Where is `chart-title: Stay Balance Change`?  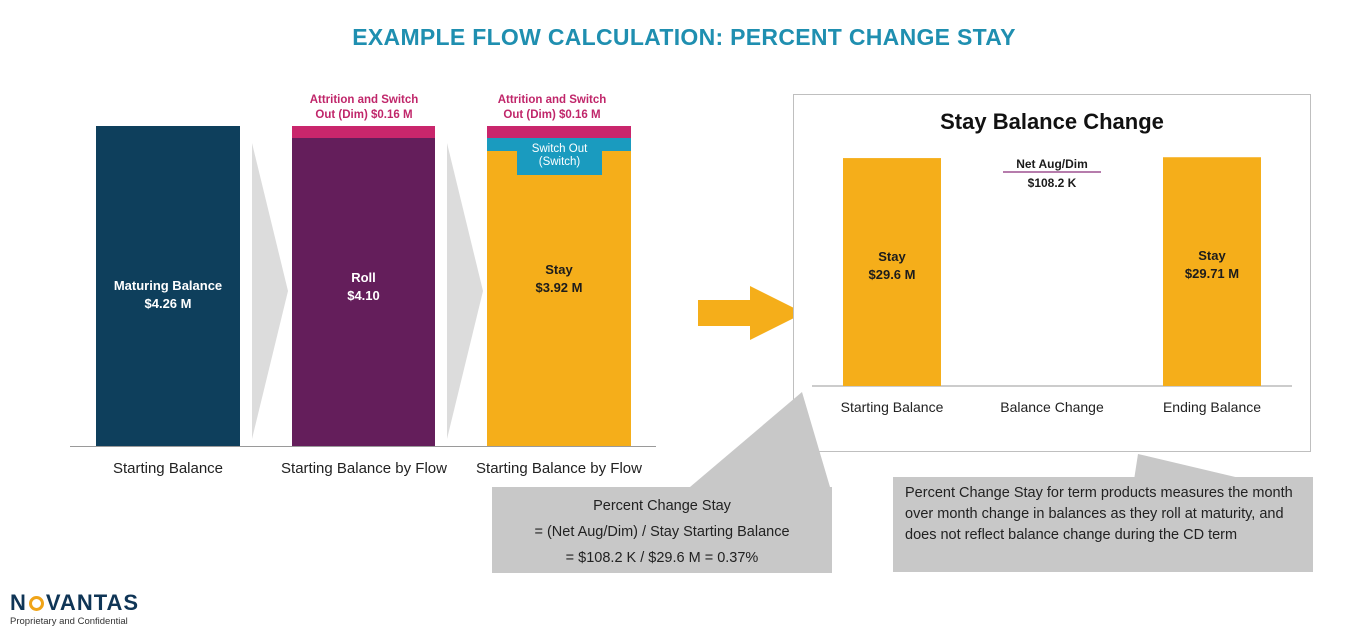
chart-title: Stay Balance Change is located at coordinates (1052, 121).